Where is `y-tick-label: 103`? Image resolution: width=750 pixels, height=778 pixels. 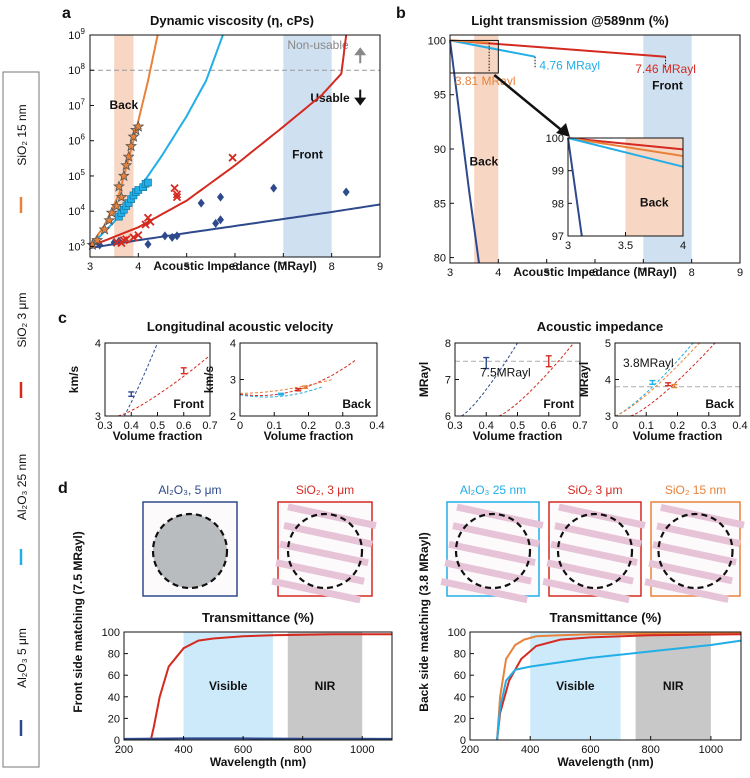
y-tick-label: 103 is located at coordinates (76, 245).